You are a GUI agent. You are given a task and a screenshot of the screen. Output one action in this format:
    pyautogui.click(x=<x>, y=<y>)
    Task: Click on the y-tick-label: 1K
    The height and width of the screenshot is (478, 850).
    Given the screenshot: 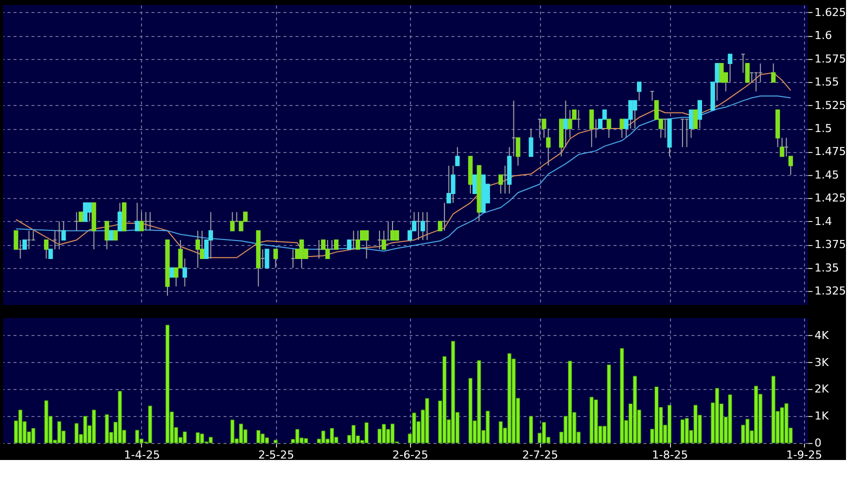 What is the action you would take?
    pyautogui.click(x=822, y=416)
    